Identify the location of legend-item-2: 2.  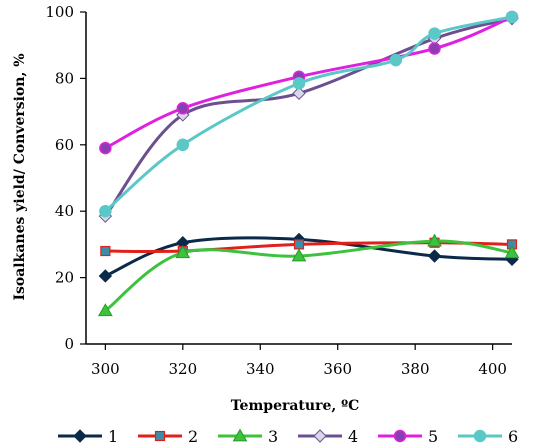
(168, 436).